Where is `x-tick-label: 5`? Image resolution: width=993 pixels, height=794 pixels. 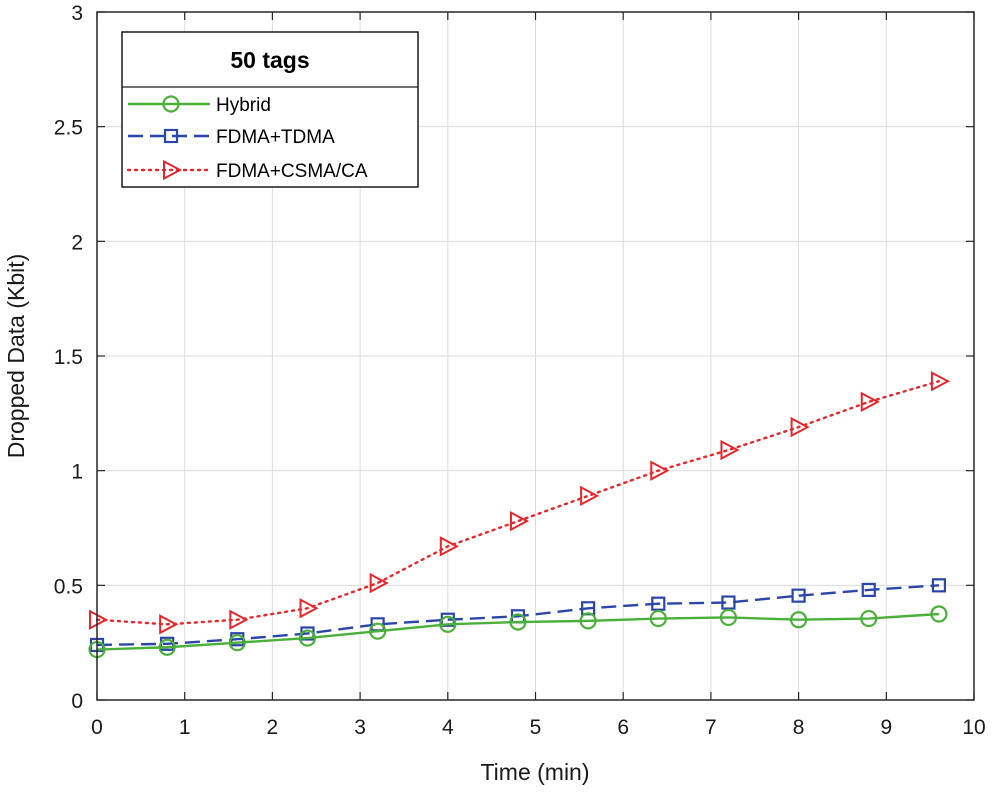
x-tick-label: 5 is located at coordinates (536, 727).